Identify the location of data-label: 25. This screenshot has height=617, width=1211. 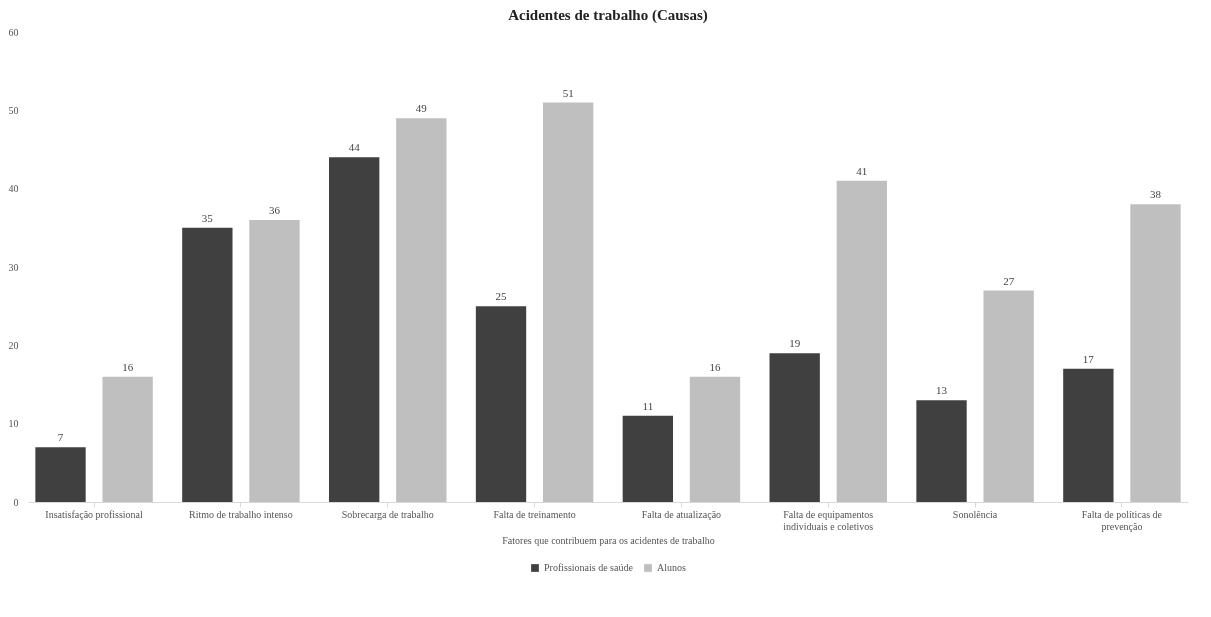
(501, 296).